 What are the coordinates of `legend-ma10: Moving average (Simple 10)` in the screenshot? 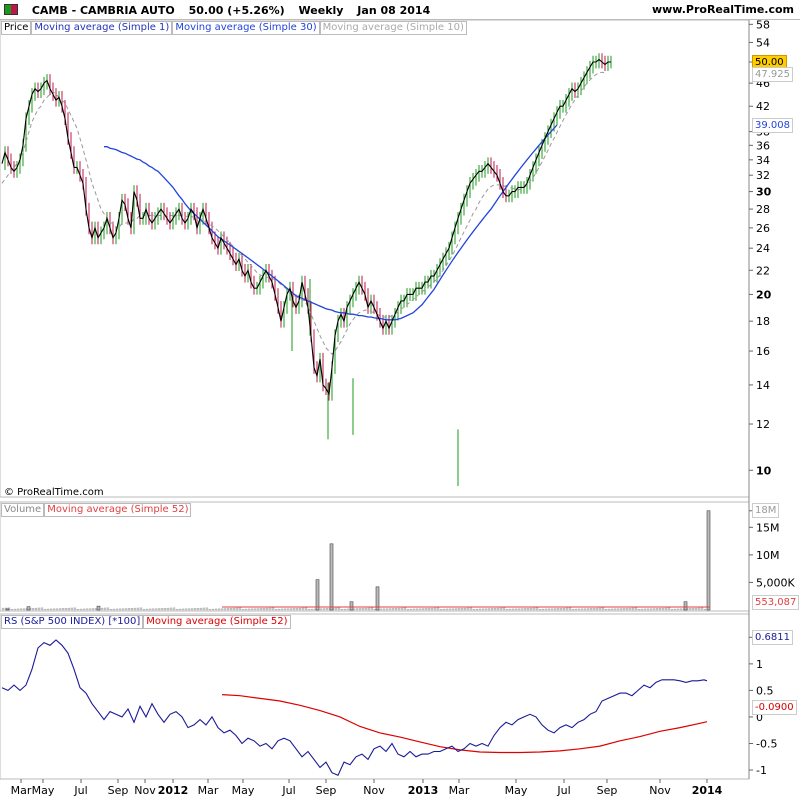 It's located at (393, 28).